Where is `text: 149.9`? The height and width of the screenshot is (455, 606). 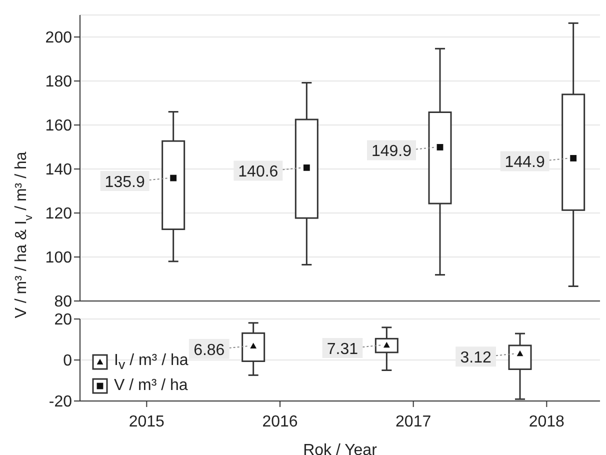
text: 149.9 is located at coordinates (391, 151).